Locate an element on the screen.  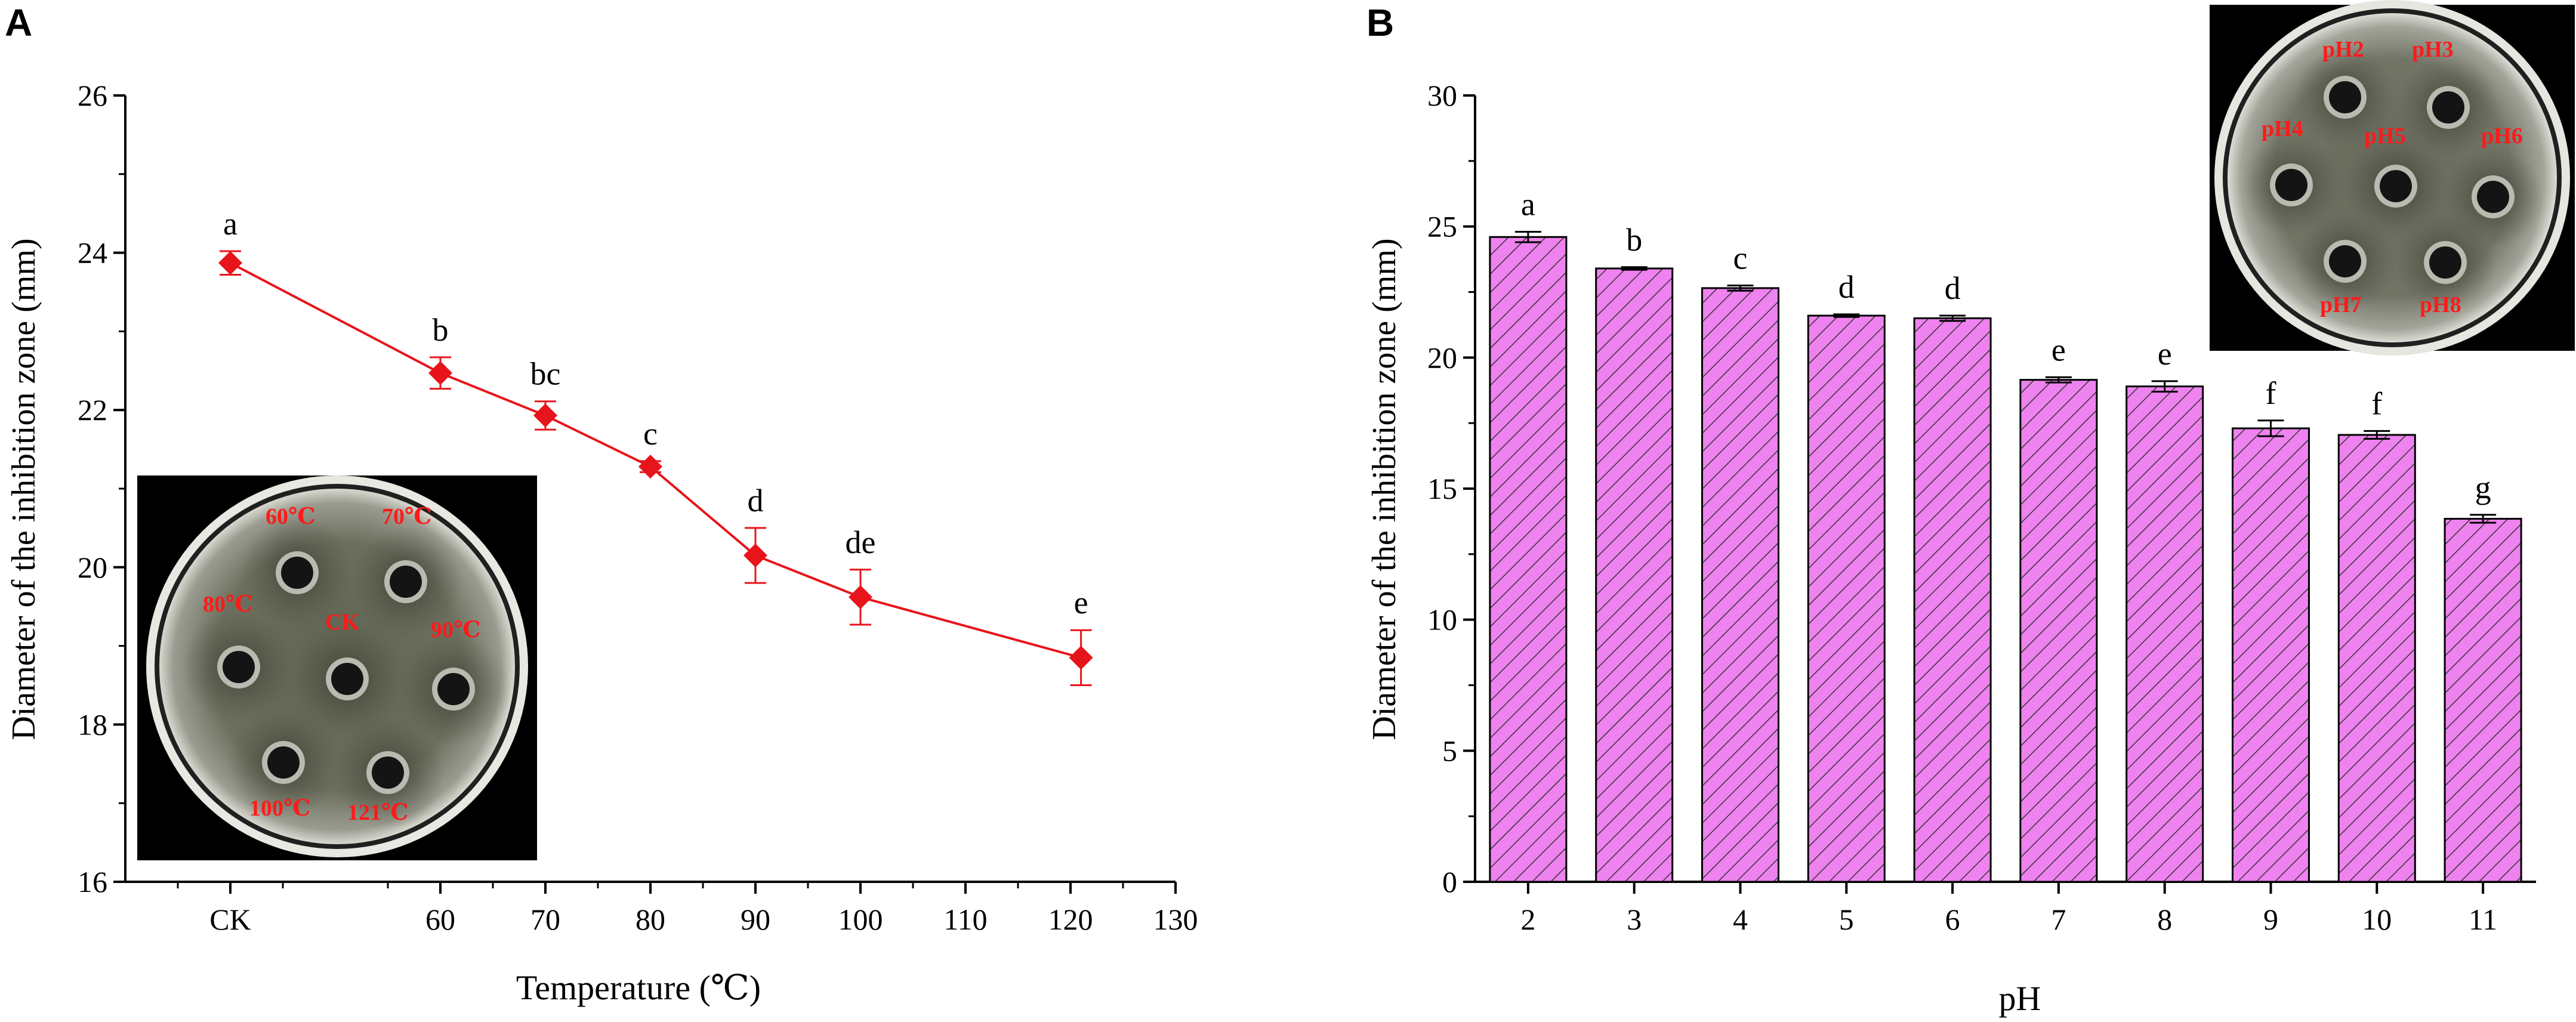
panel-label-a: A is located at coordinates (18, 22).